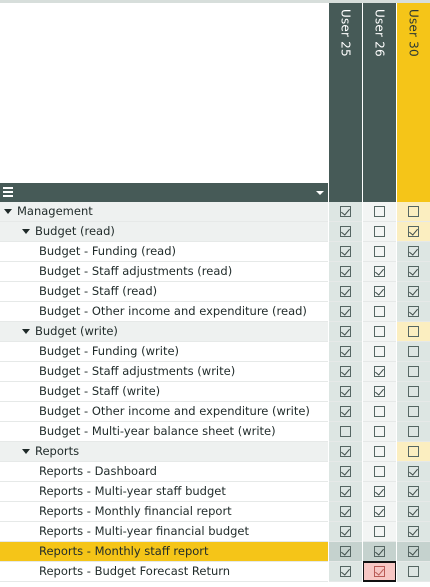  Describe the element at coordinates (8, 192) in the screenshot. I see `hamburger-icon` at that location.